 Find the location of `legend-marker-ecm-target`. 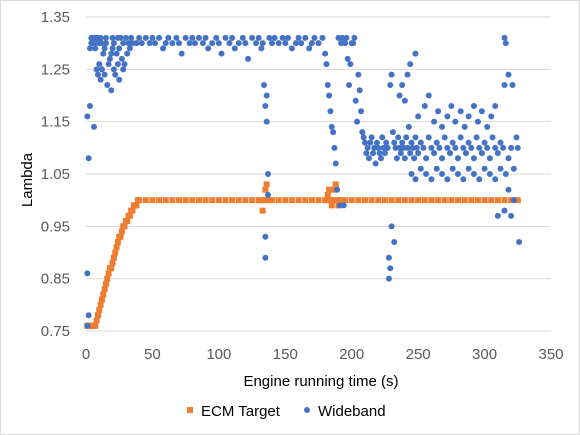

legend-marker-ecm-target is located at coordinates (190, 410).